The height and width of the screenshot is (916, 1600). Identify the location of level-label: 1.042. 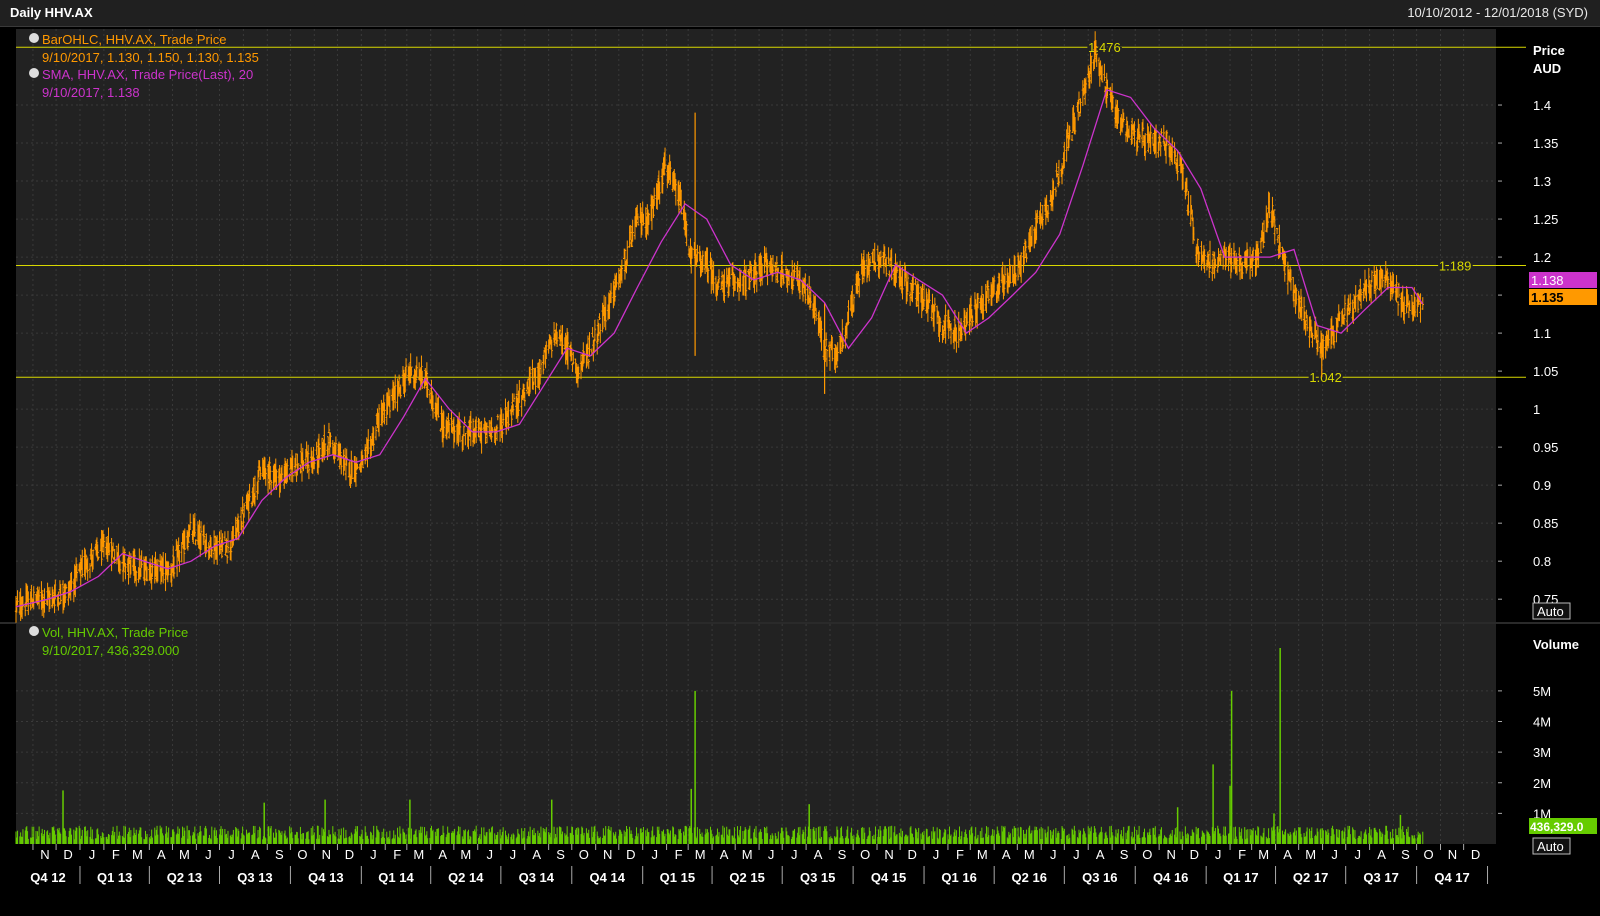
(1325, 377).